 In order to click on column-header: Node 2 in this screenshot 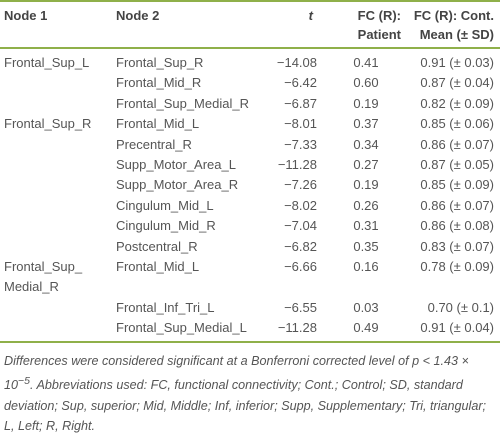, I will do `click(184, 24)`.